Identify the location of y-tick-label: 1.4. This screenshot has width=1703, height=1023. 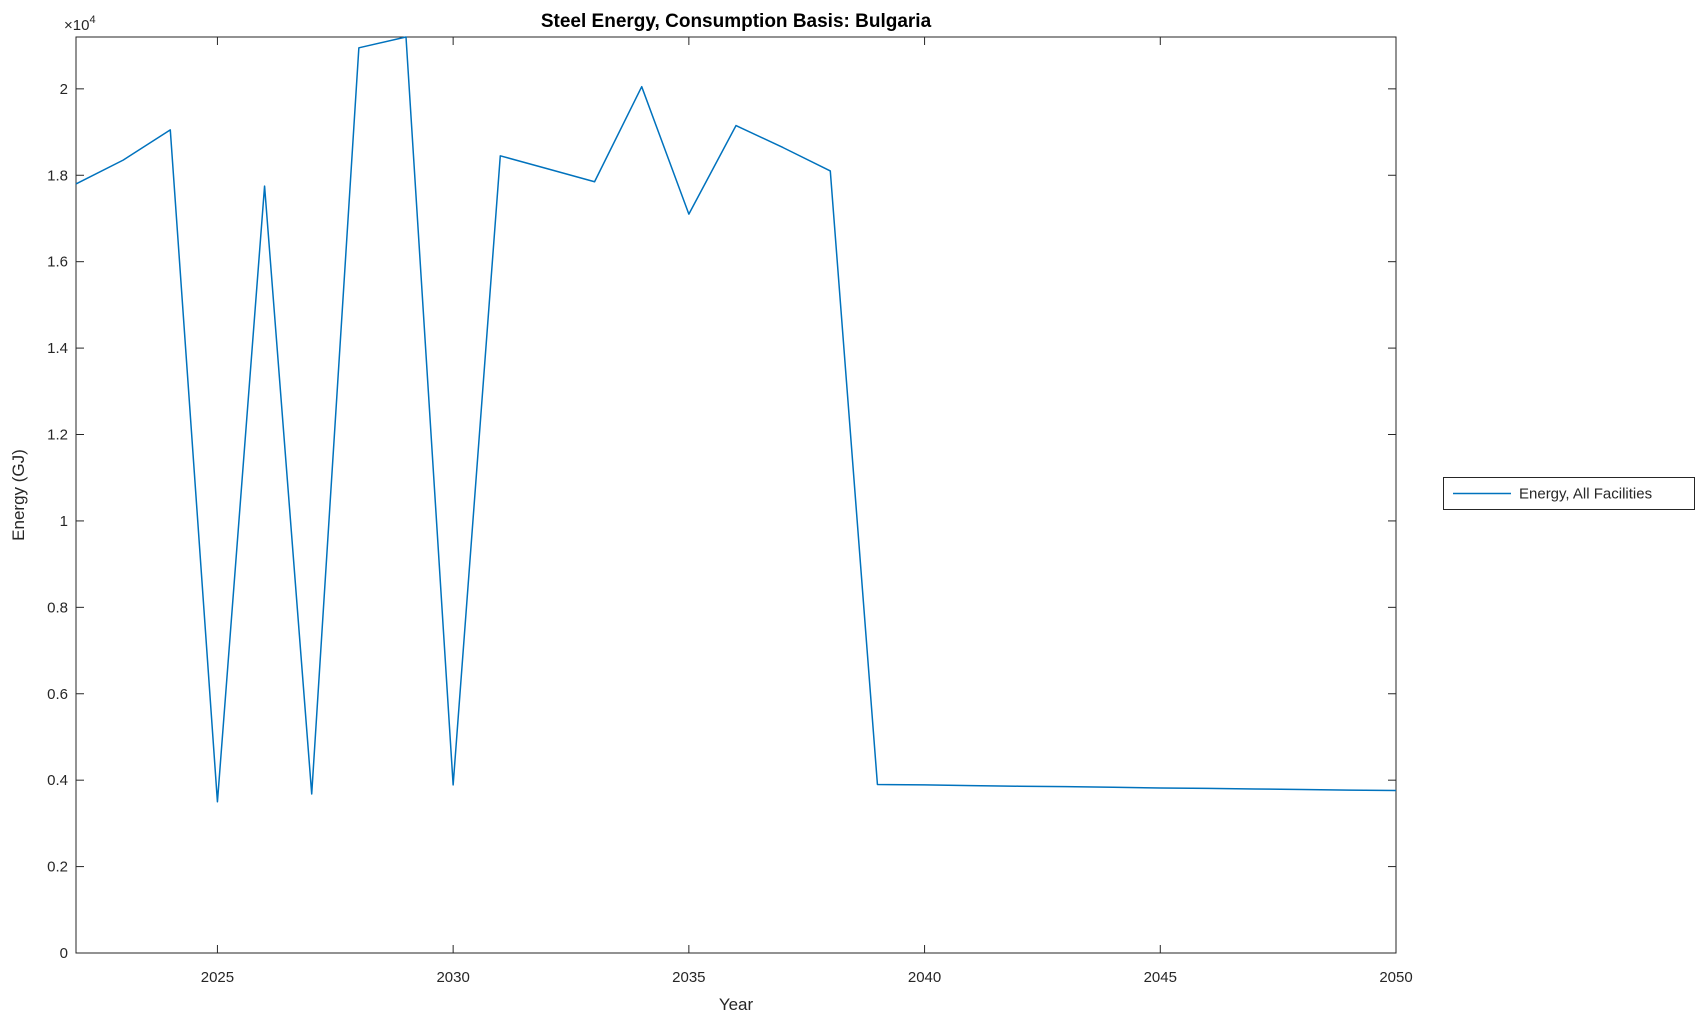
(57, 348).